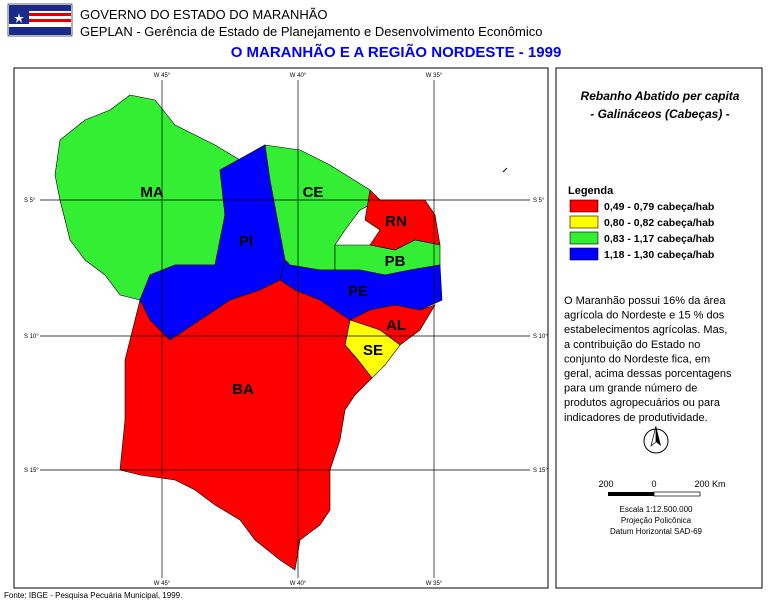 The width and height of the screenshot is (772, 607). Describe the element at coordinates (605, 484) in the screenshot. I see `scale-label: 200` at that location.